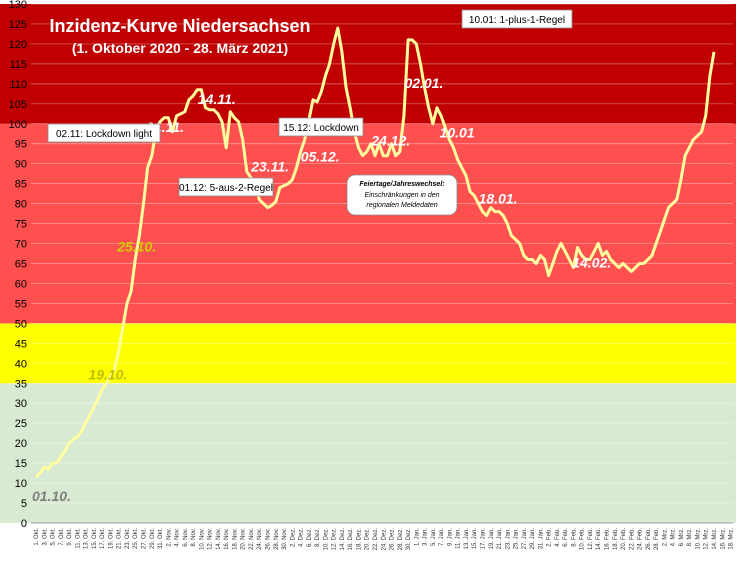  What do you see at coordinates (277, 539) in the screenshot?
I see `x-tick-label: 28. Nov.` at bounding box center [277, 539].